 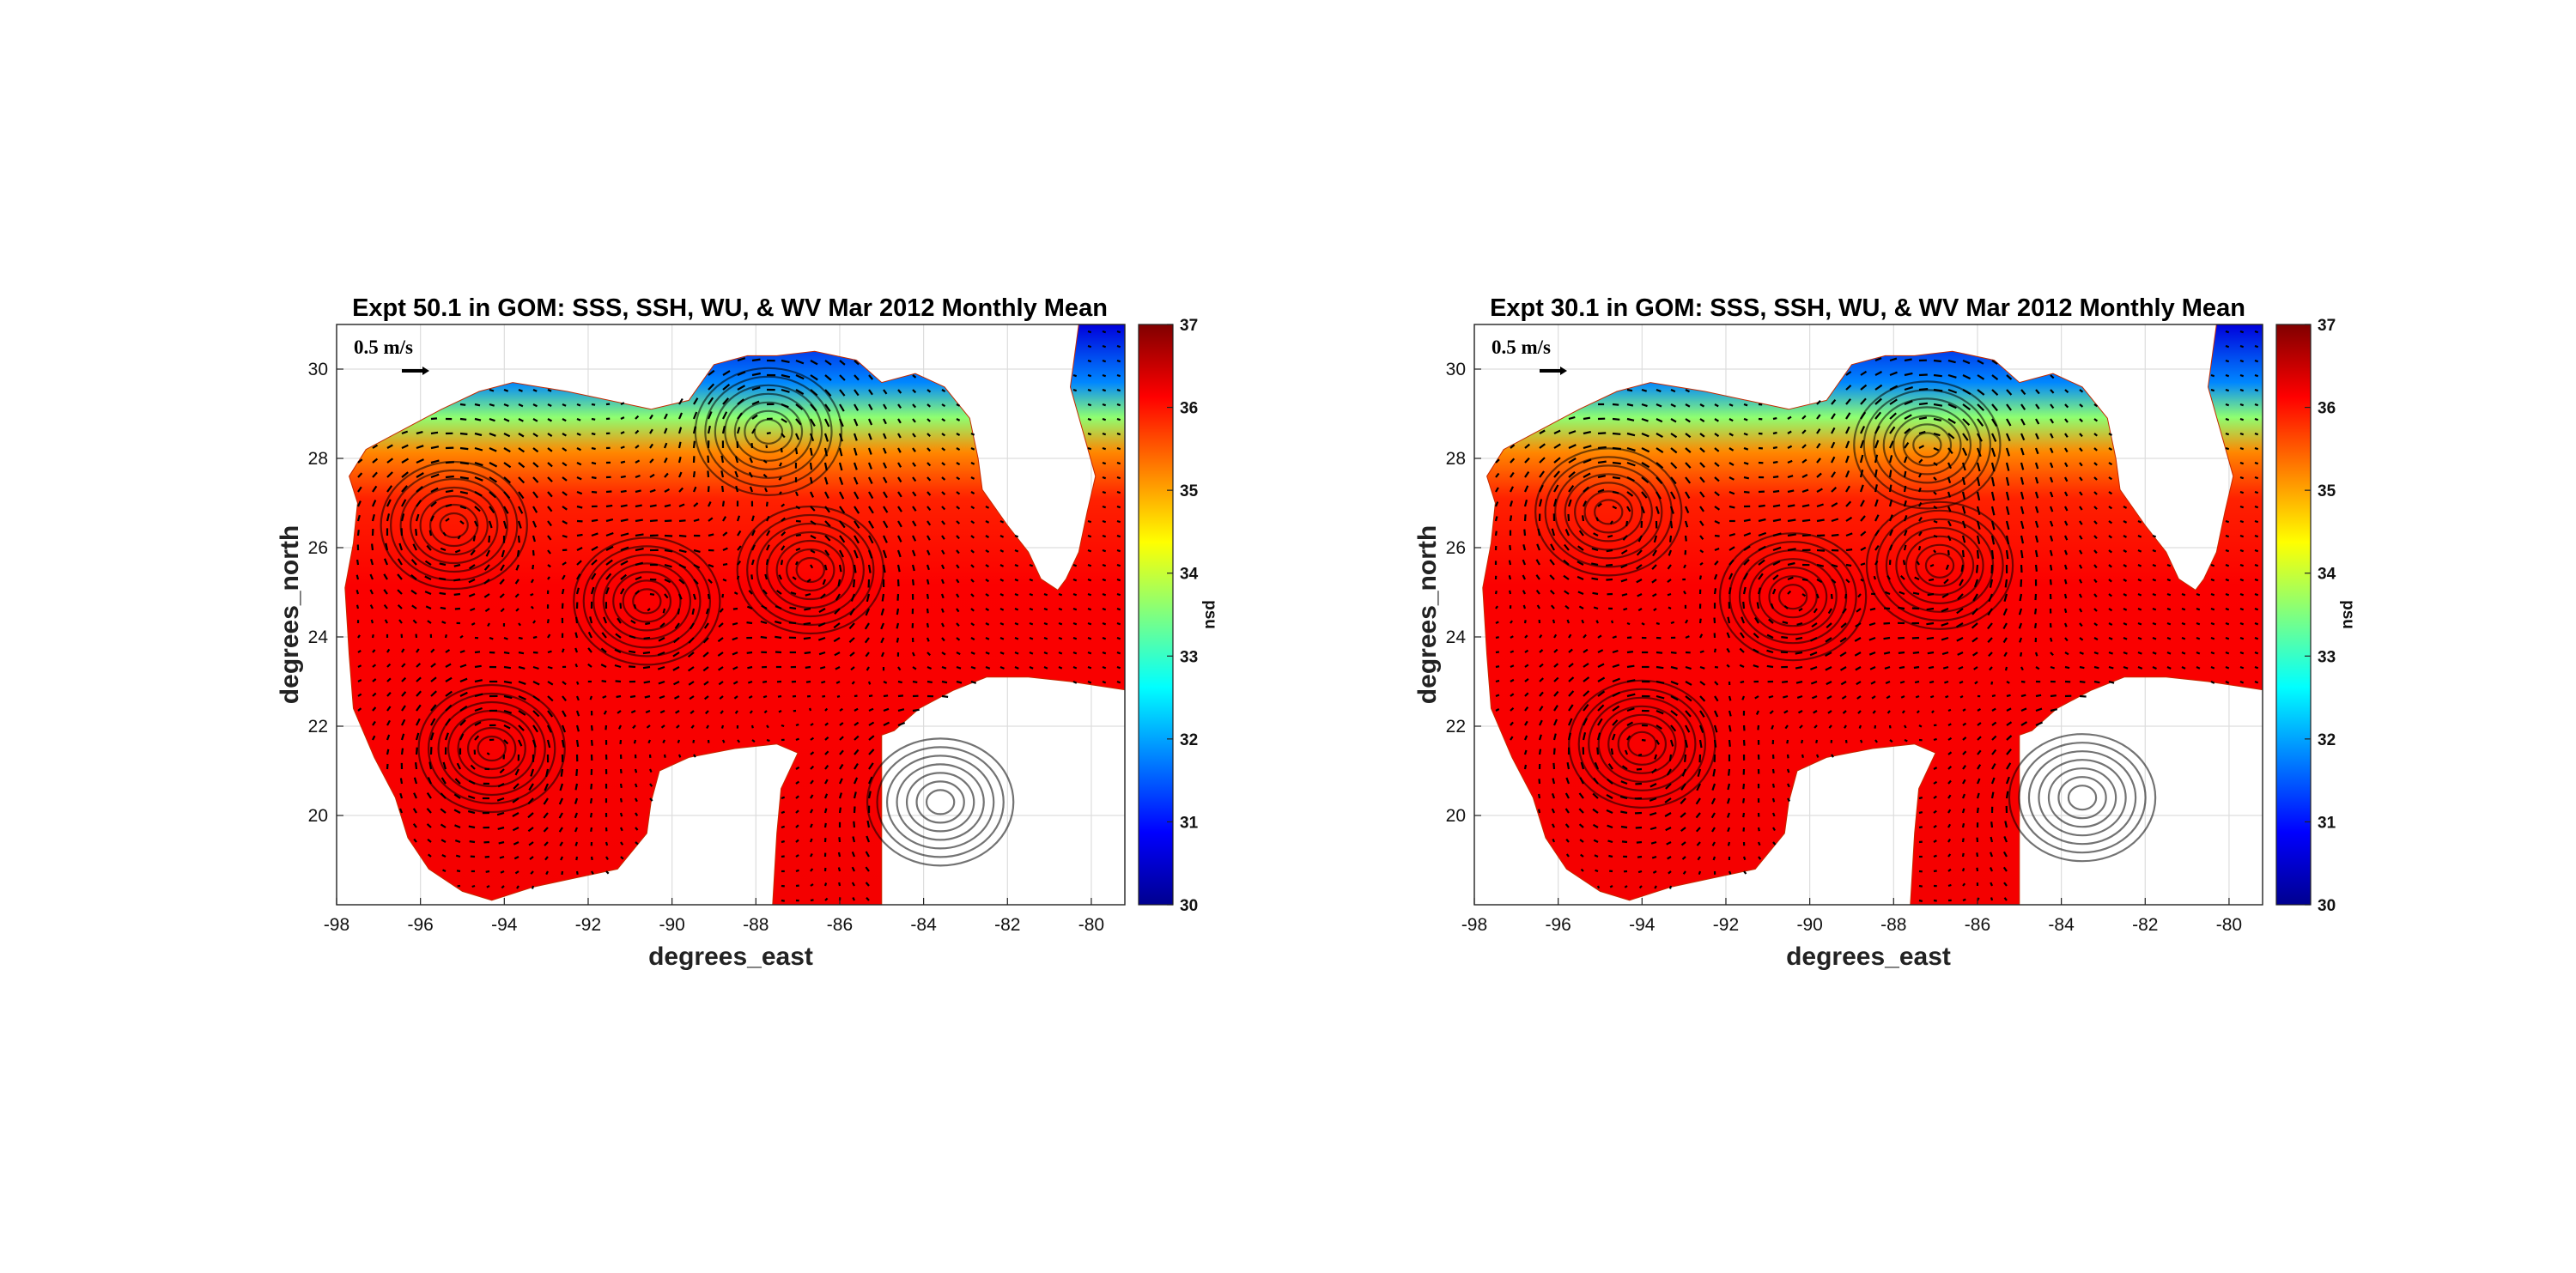 I want to click on y-tick-label: 20, so click(x=1456, y=816).